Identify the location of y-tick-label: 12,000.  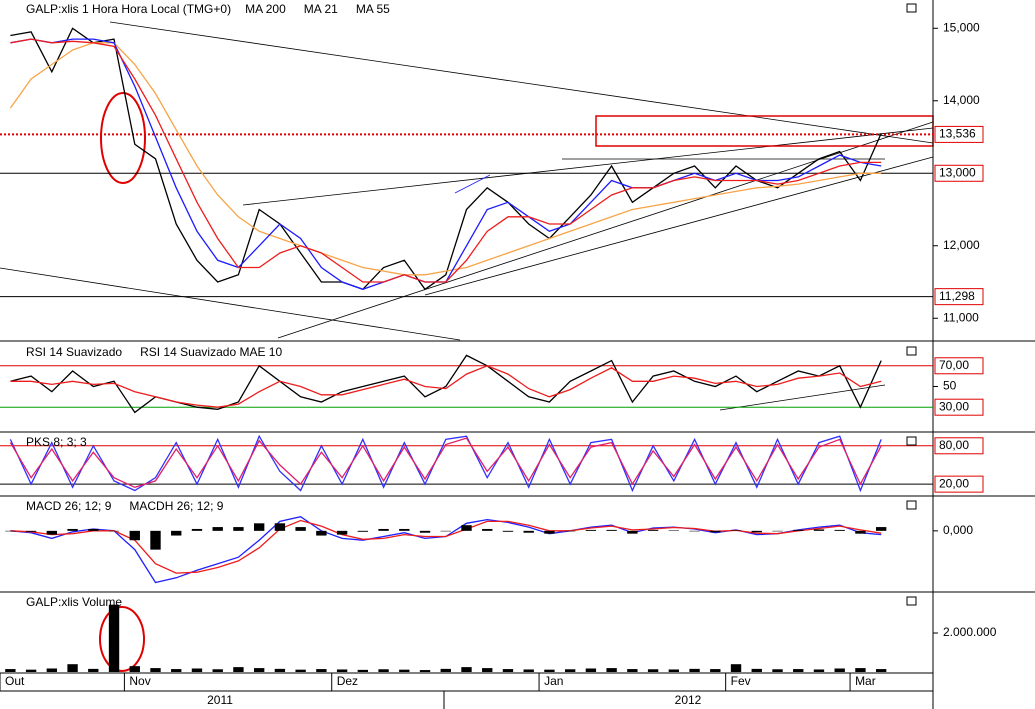
(961, 245).